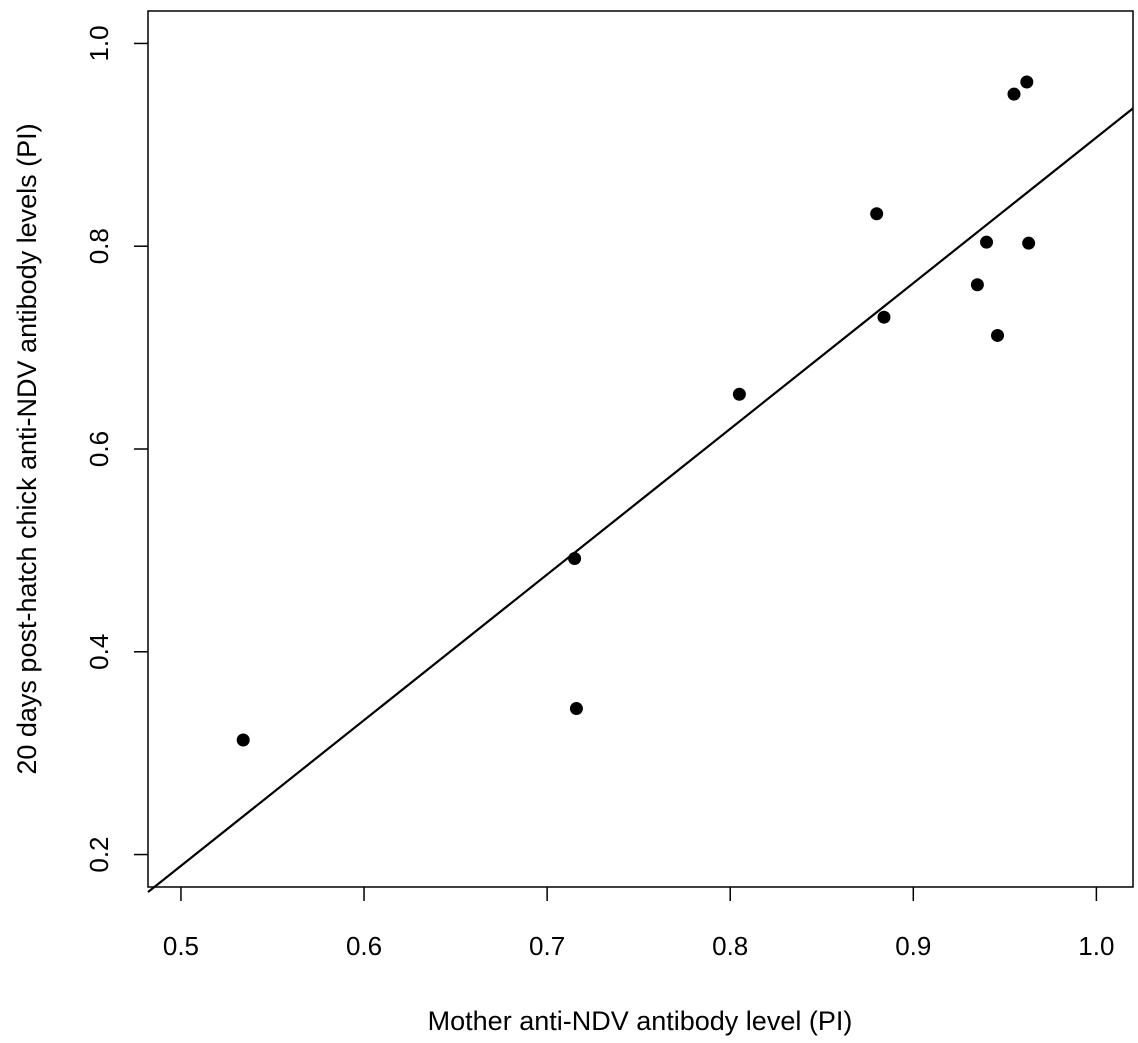  What do you see at coordinates (1096, 946) in the screenshot?
I see `x-tick-label: 1.0` at bounding box center [1096, 946].